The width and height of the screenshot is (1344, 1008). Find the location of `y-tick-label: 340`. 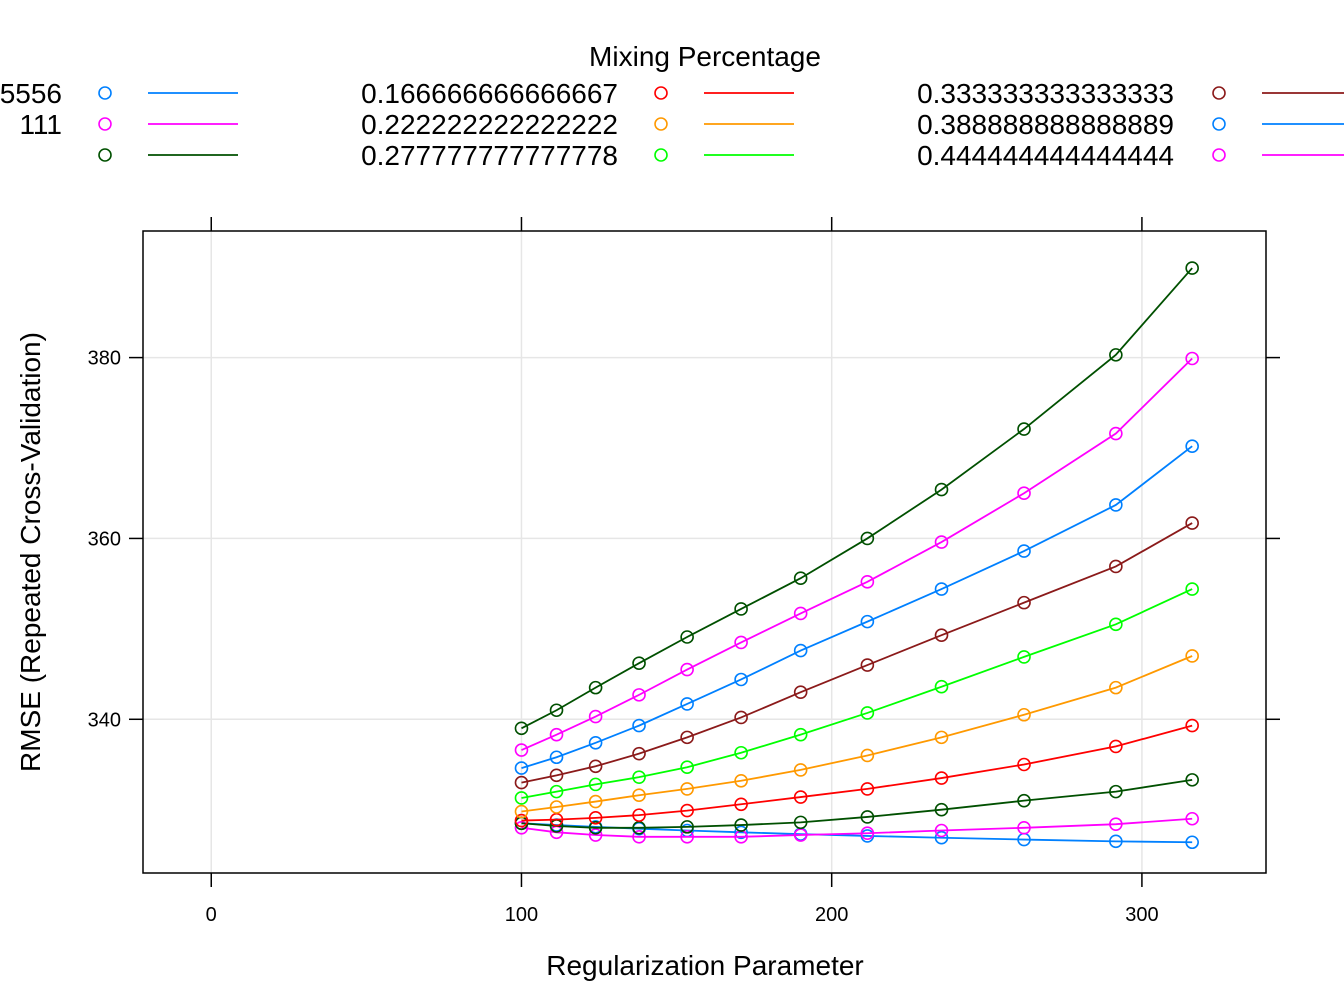

y-tick-label: 340 is located at coordinates (104, 720).